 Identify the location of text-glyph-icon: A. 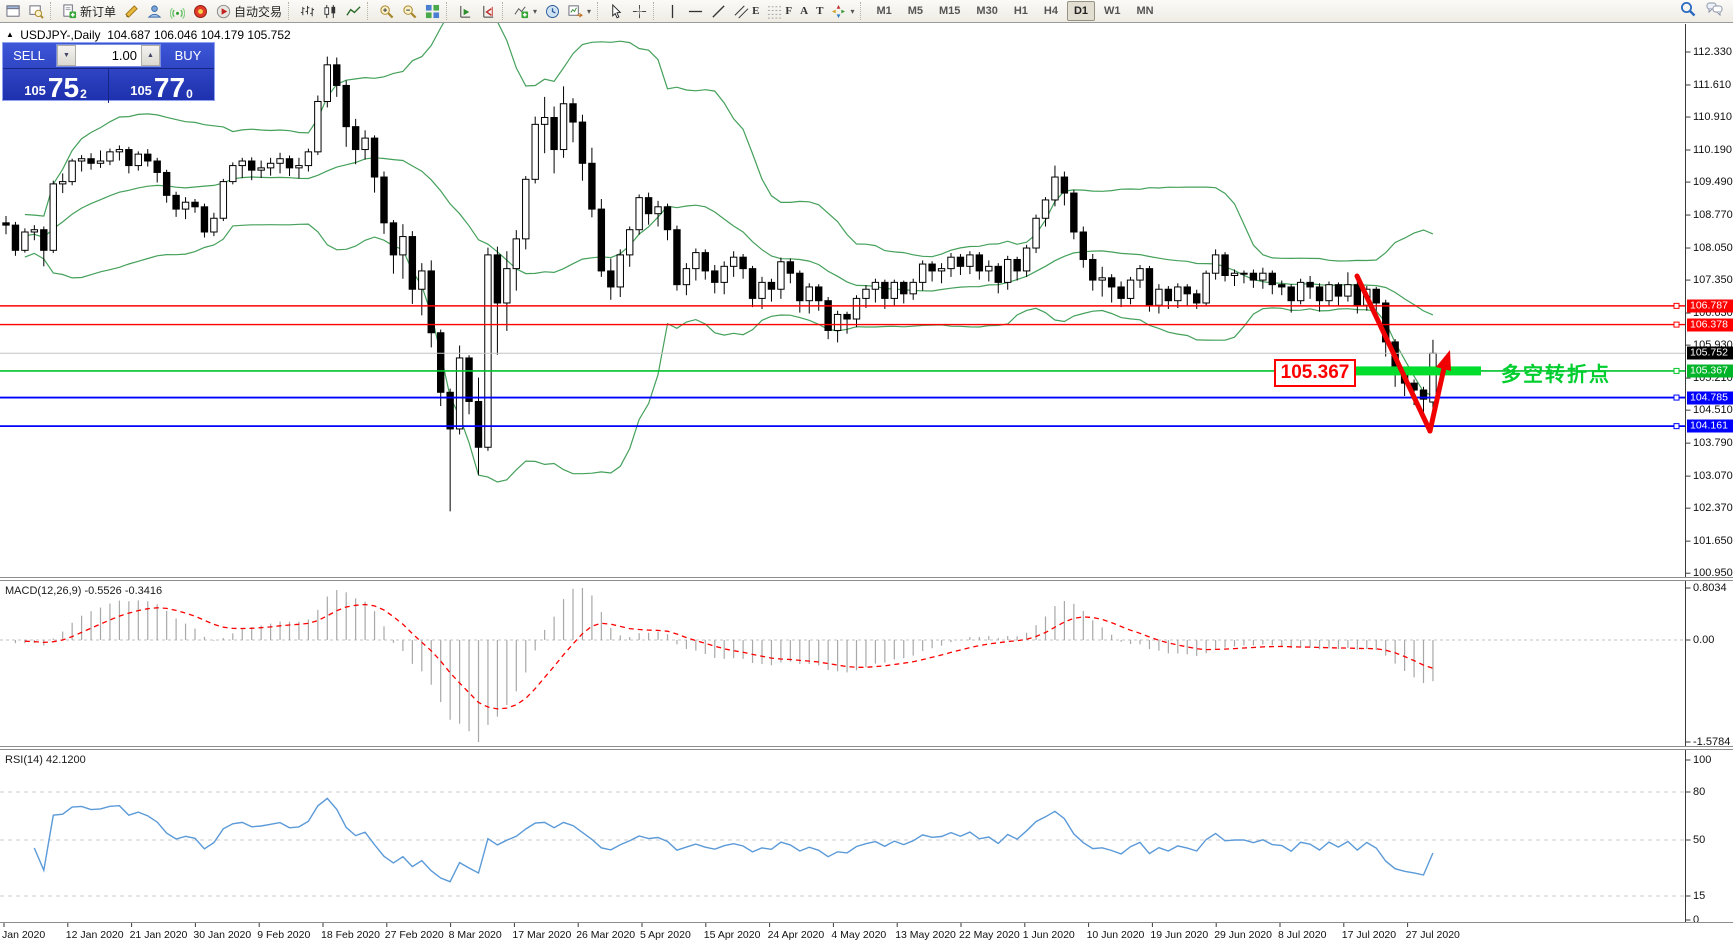
(804, 11).